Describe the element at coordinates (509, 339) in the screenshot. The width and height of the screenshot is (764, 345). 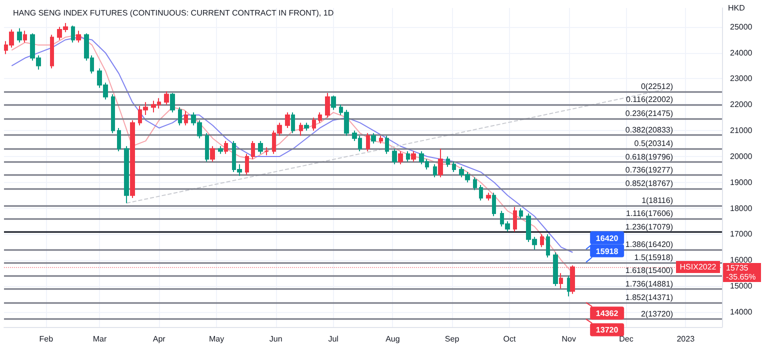
I see `x-tick-label: Oct` at that location.